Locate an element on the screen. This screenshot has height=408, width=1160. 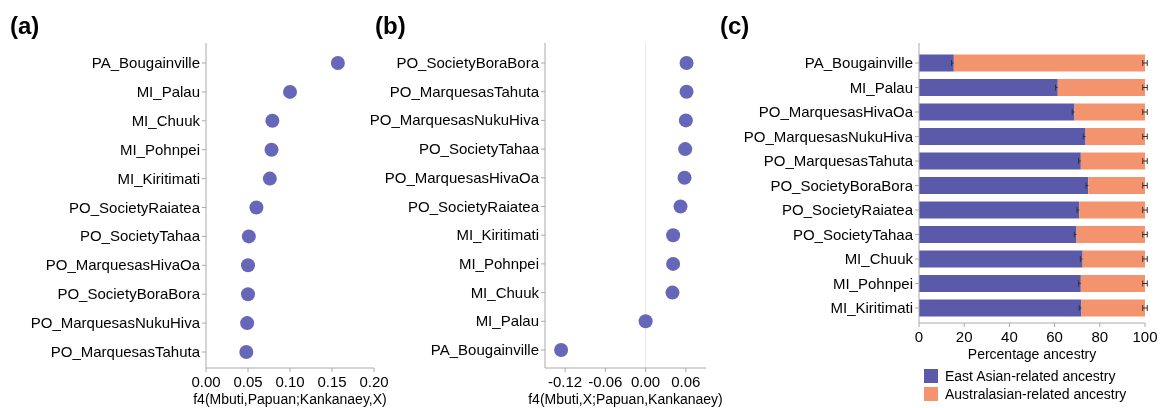
x-tick-label: 100 is located at coordinates (1145, 336).